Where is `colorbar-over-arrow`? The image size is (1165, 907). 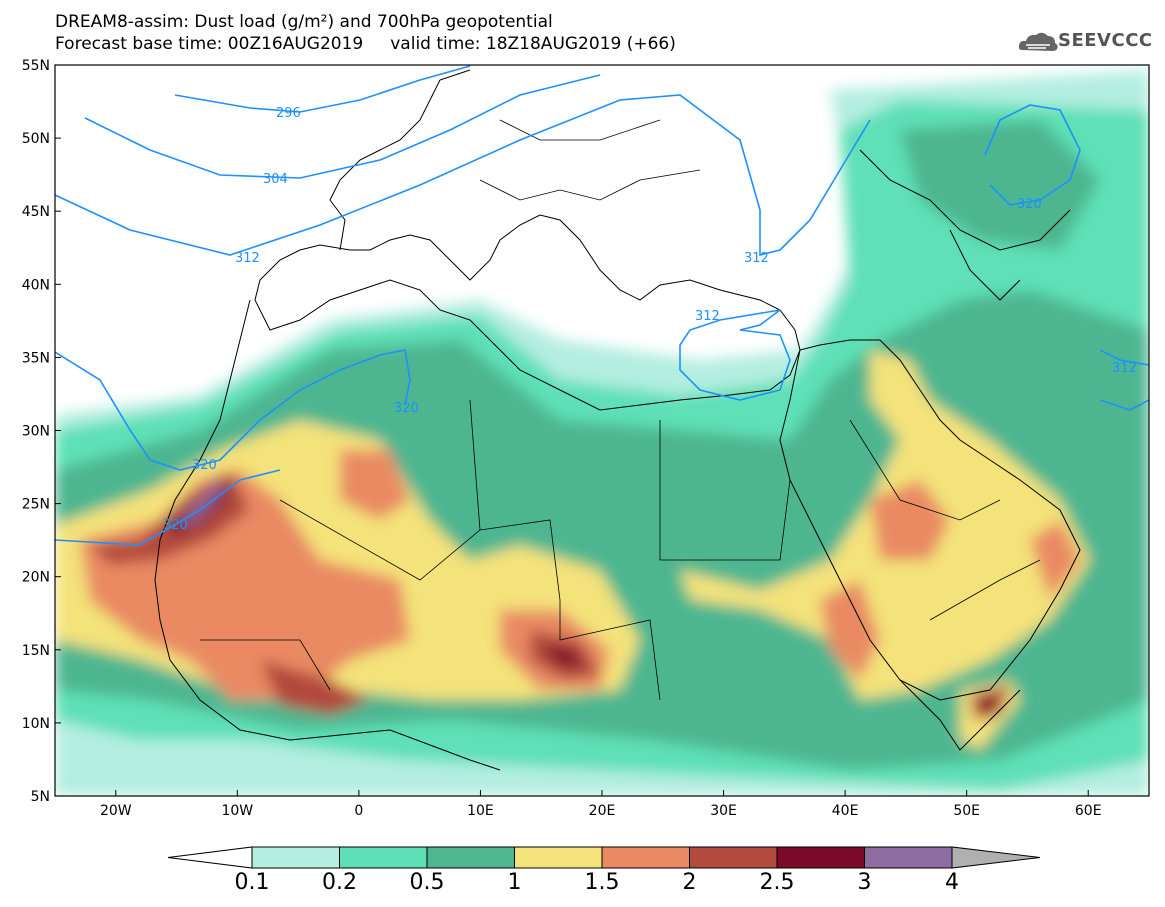
colorbar-over-arrow is located at coordinates (996, 857).